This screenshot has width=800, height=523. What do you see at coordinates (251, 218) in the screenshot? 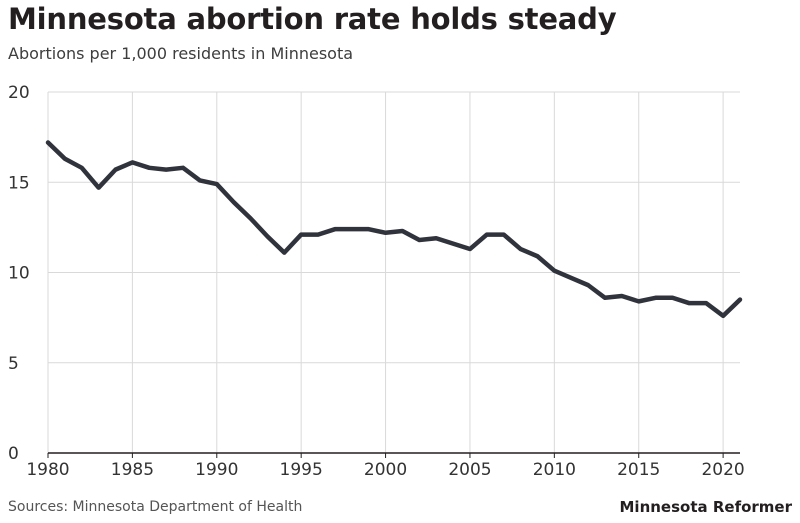
I see `data-point-1992` at bounding box center [251, 218].